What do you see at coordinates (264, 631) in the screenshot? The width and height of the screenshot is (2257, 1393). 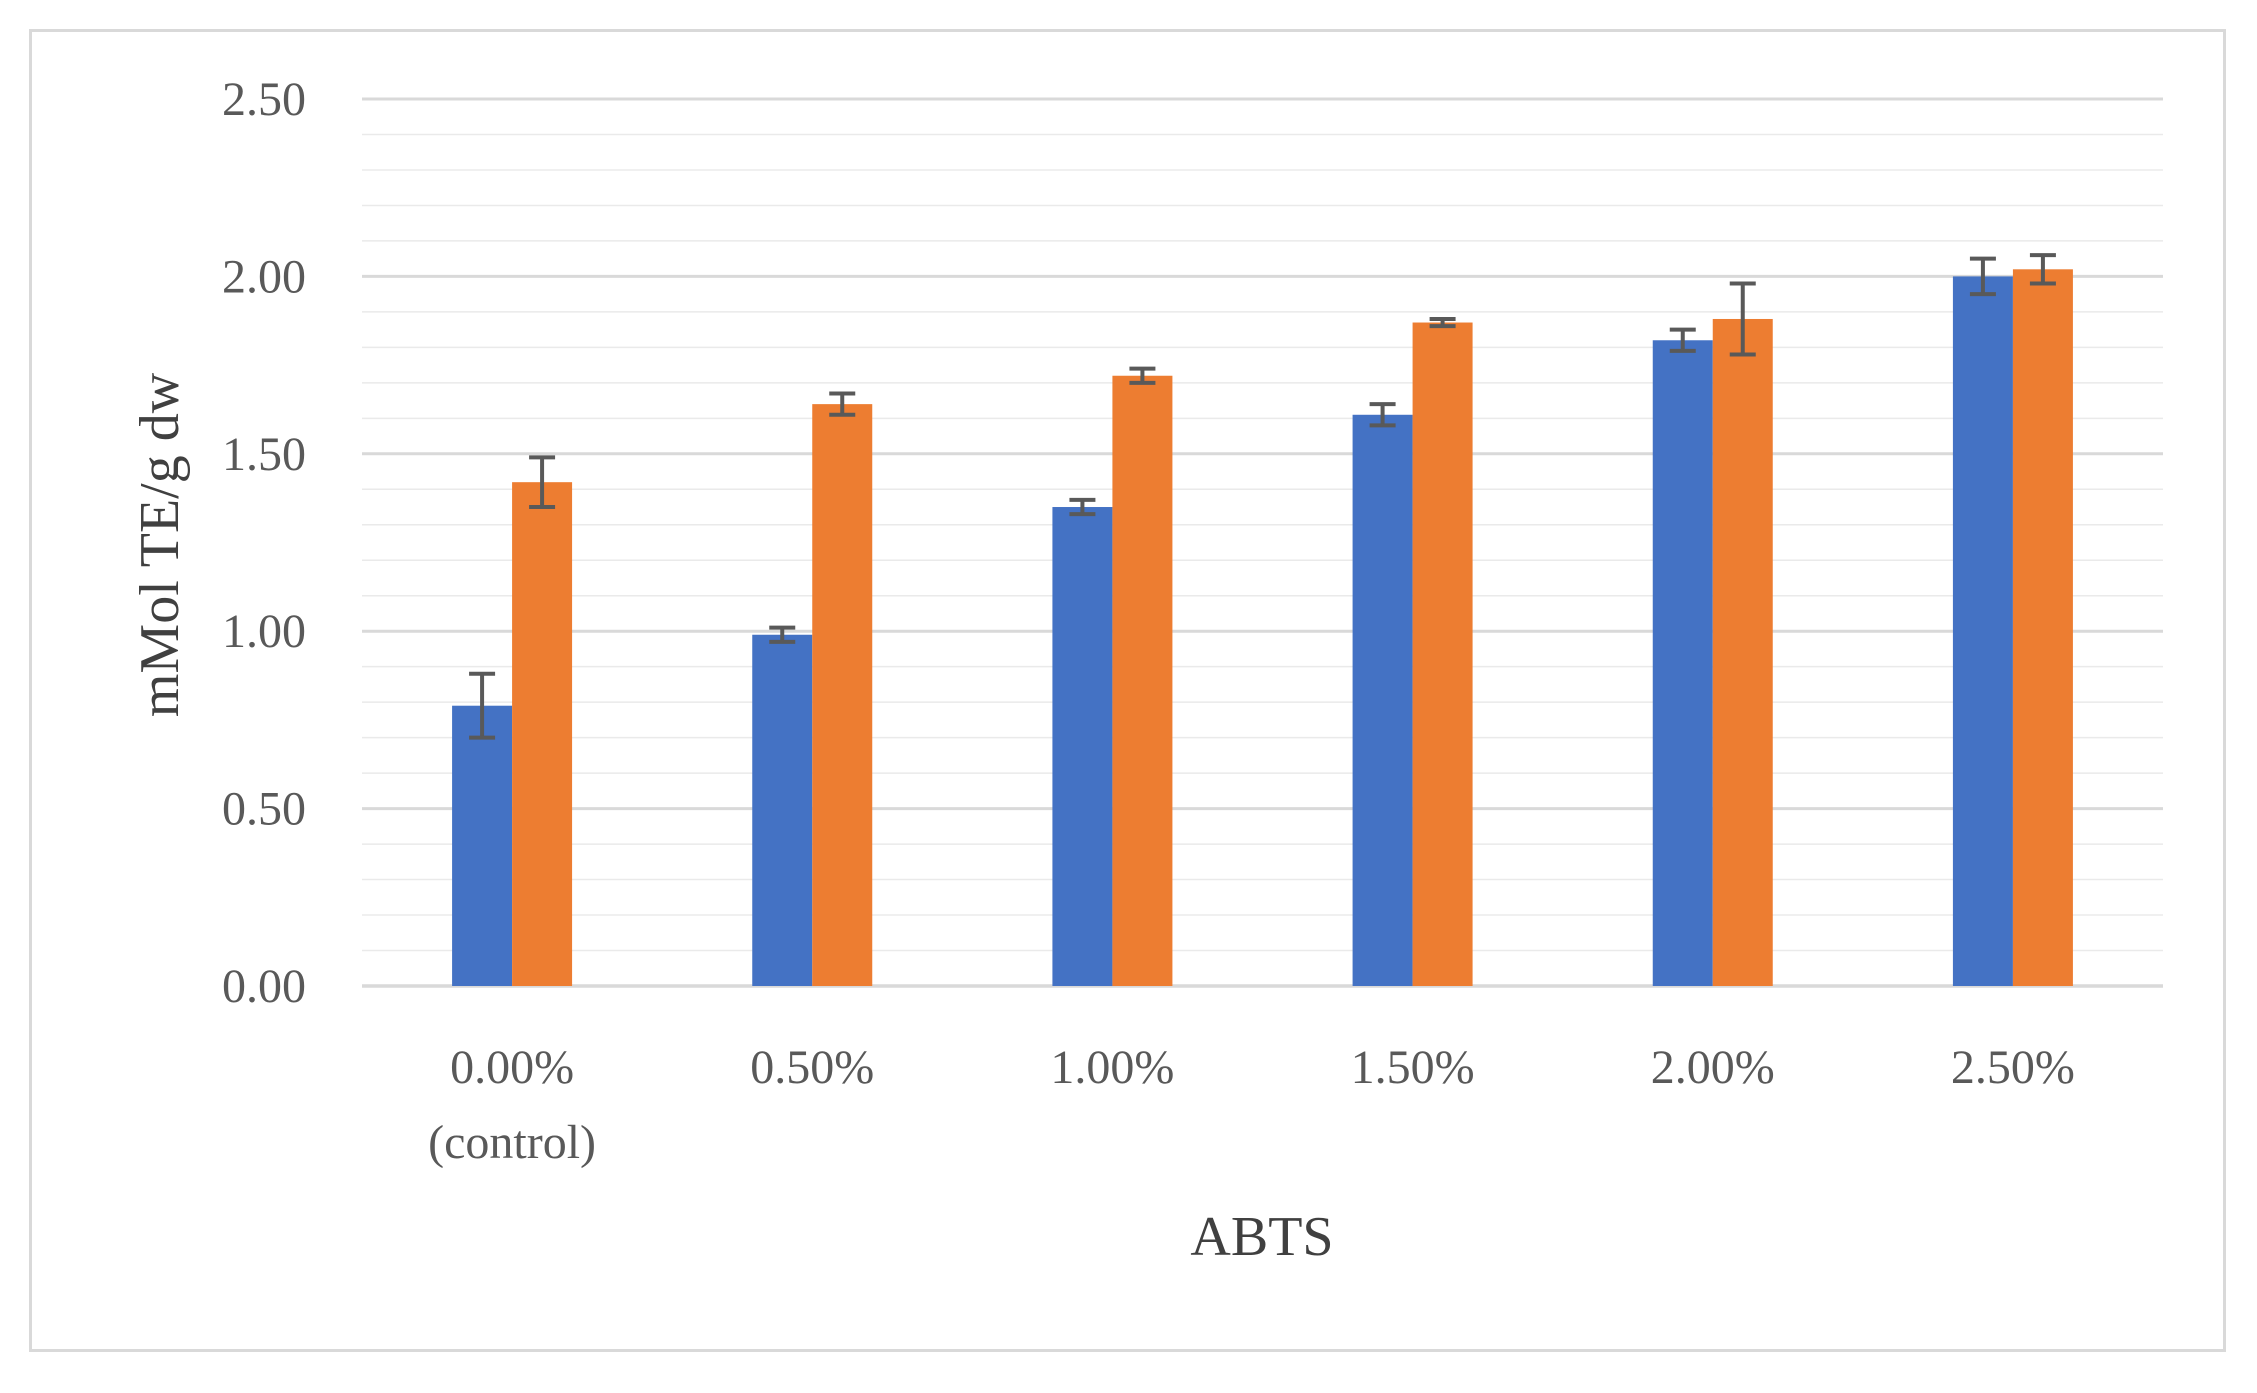 I see `y-tick-label: 1.00` at bounding box center [264, 631].